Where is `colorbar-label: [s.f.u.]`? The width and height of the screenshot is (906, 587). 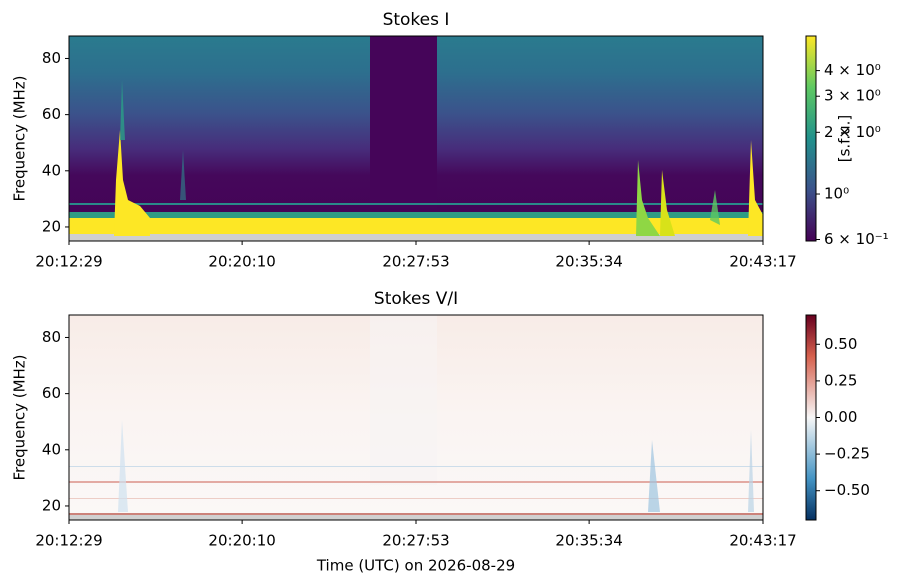 colorbar-label: [s.f.u.] is located at coordinates (845, 139).